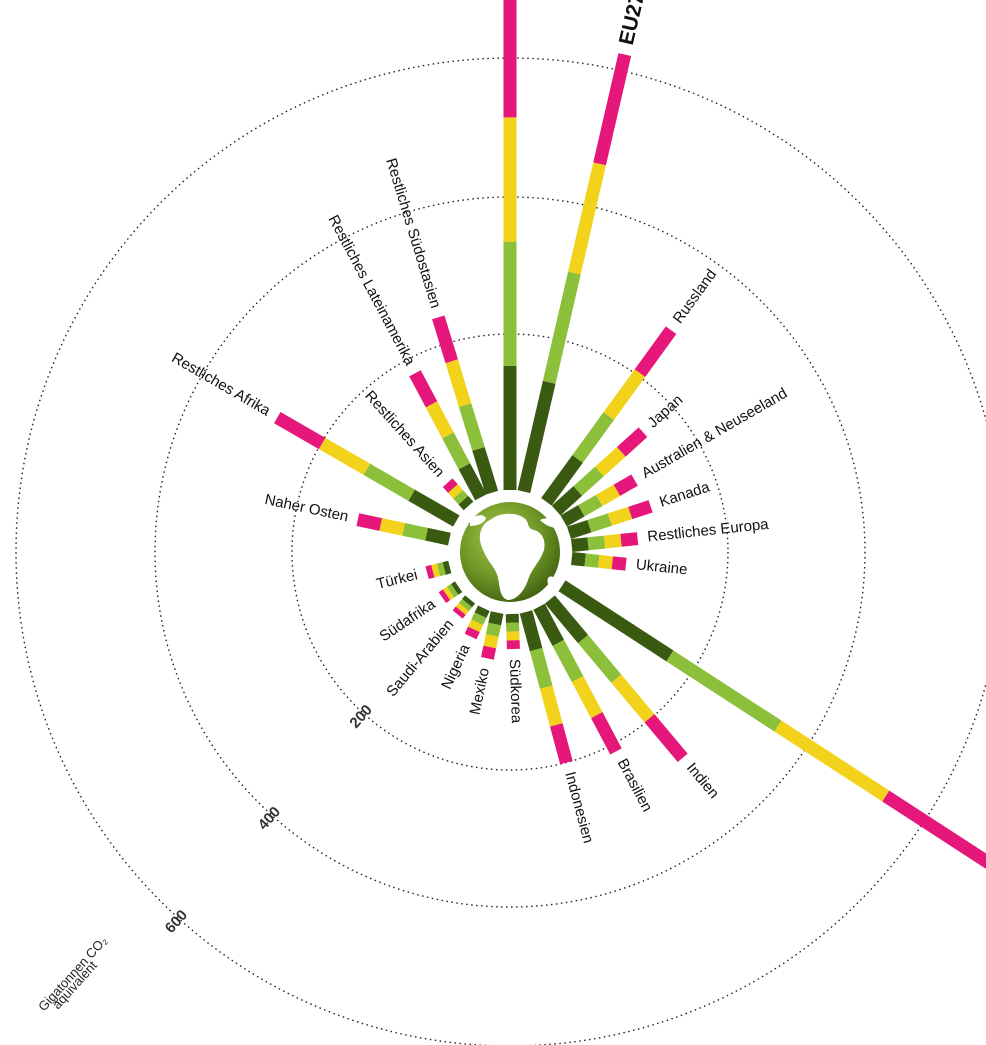 The width and height of the screenshot is (986, 1045). What do you see at coordinates (684, 494) in the screenshot?
I see `label-kanada: Kanada` at bounding box center [684, 494].